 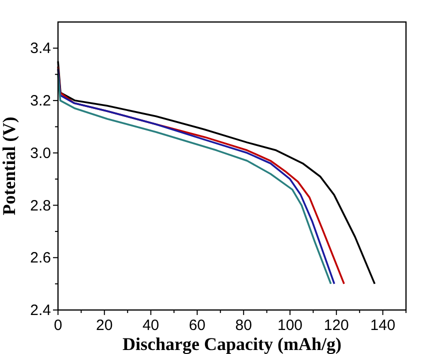 I want to click on x-axis-title: Discharge Capacity (mAh/g), so click(x=232, y=344).